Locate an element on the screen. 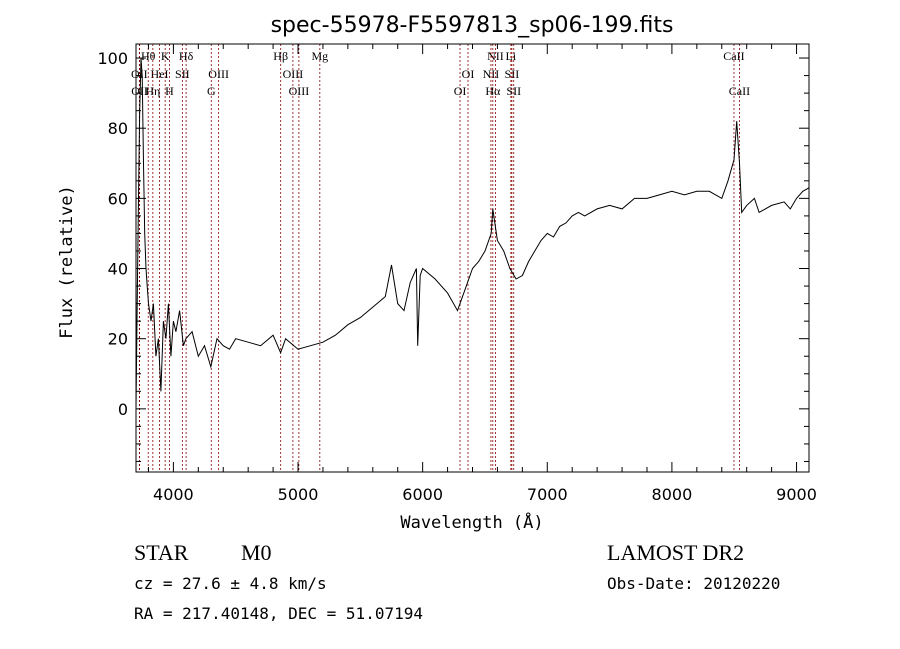 The height and width of the screenshot is (649, 900). spectral-line-label-14: NII is located at coordinates (491, 74).